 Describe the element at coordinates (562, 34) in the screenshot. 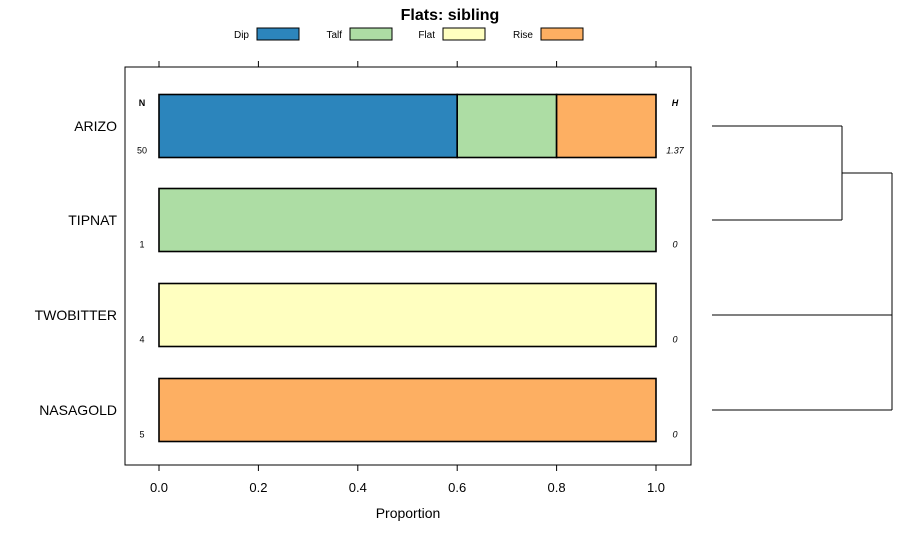

I see `legend-swatch-rise` at that location.